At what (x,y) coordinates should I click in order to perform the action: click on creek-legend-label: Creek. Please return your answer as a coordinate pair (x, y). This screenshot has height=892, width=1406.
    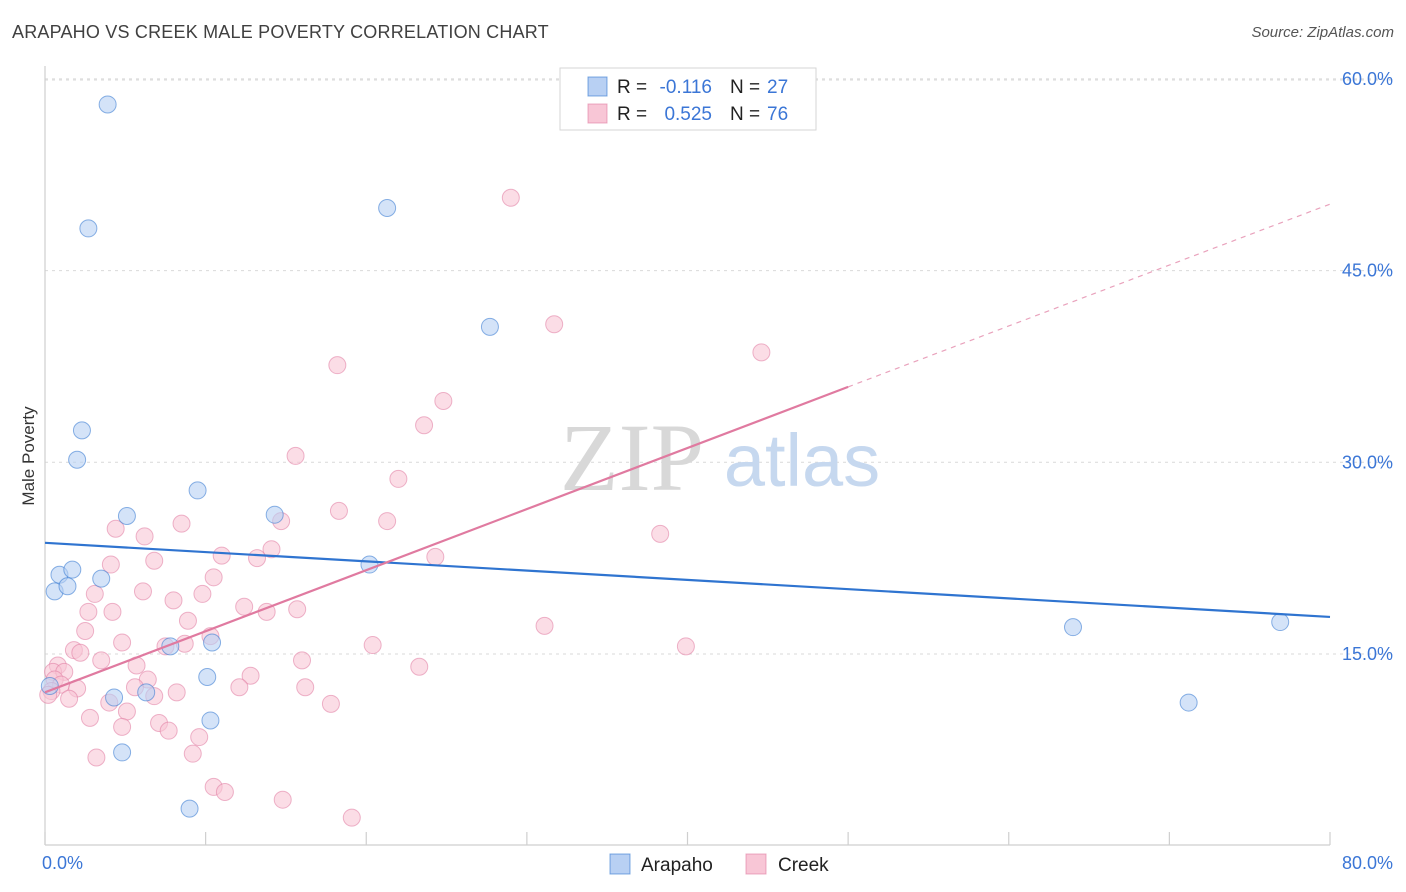
    Looking at the image, I should click on (803, 865).